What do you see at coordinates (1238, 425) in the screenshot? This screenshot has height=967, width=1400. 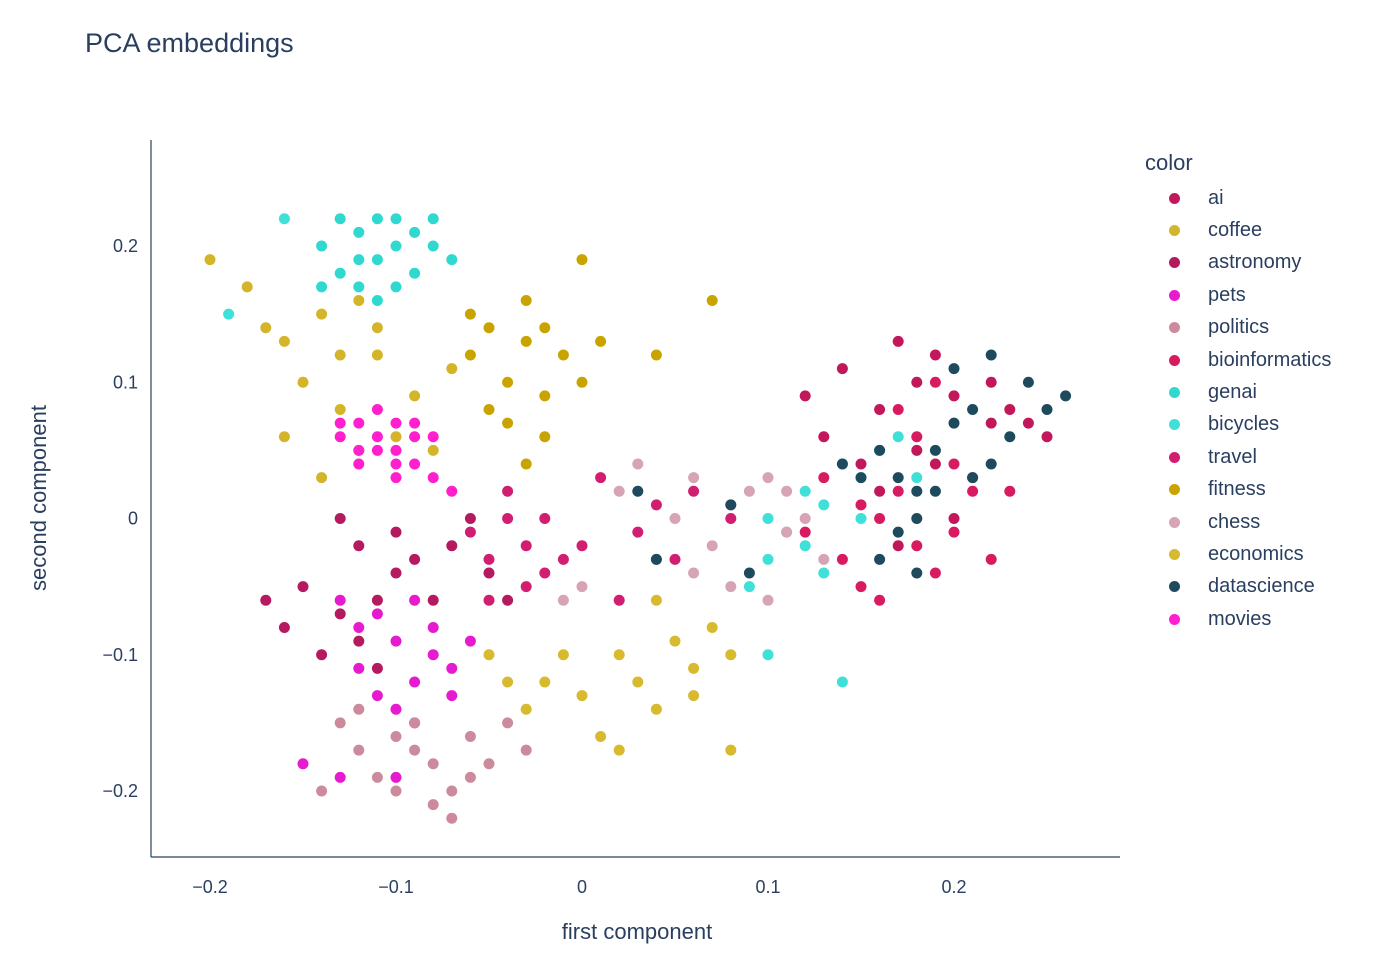 I see `legend-item-bicycles: bicycles` at bounding box center [1238, 425].